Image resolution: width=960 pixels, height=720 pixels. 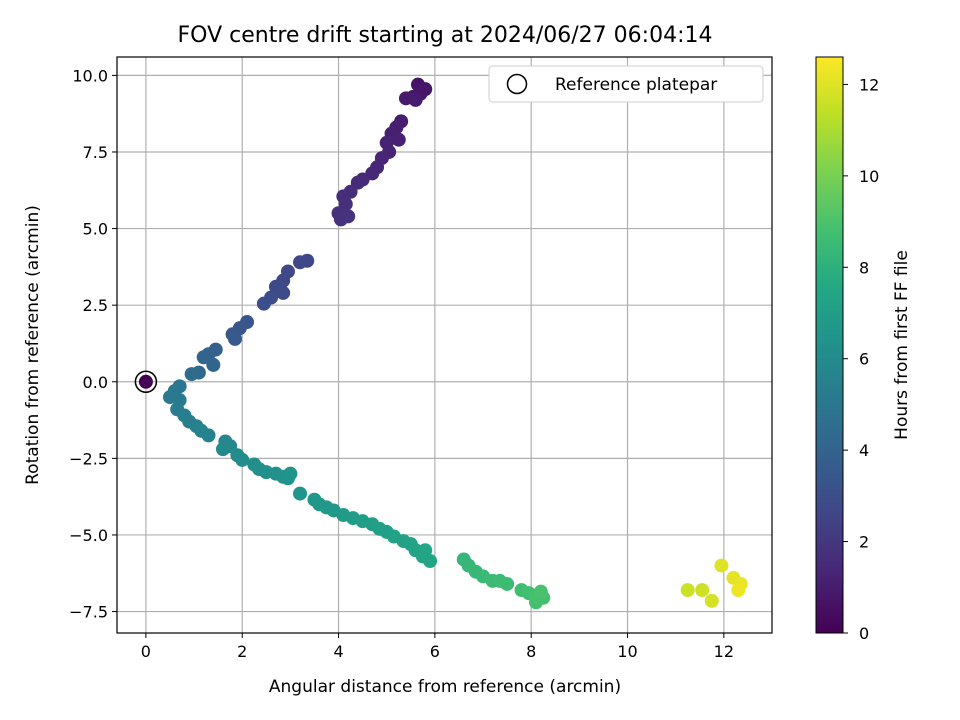 I want to click on y-tick-label: −5.0, so click(x=88, y=535).